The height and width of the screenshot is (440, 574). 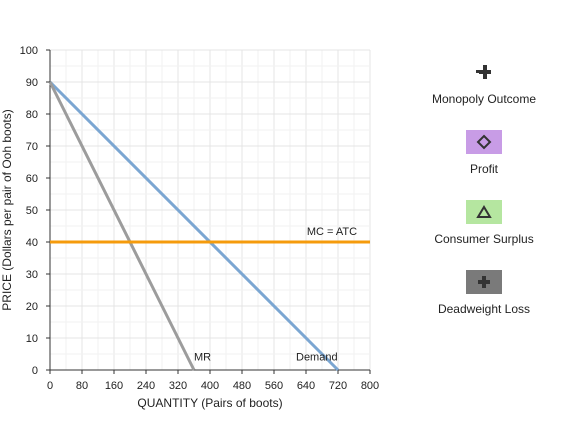 I want to click on x-tick-label: 320, so click(x=178, y=386).